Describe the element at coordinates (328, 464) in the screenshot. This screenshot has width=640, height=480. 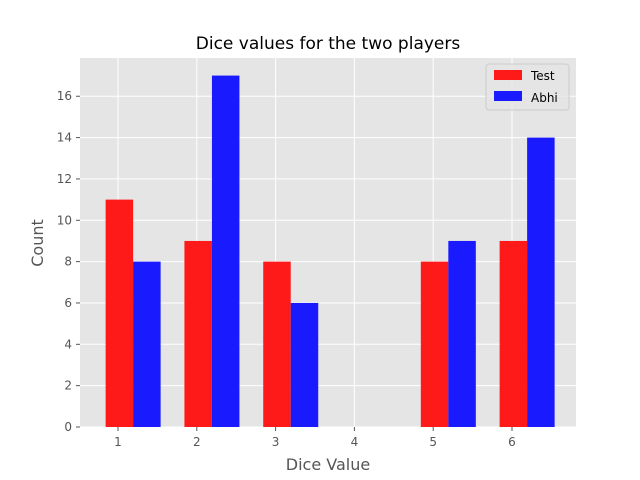
I see `x-axis-label: Dice Value` at that location.